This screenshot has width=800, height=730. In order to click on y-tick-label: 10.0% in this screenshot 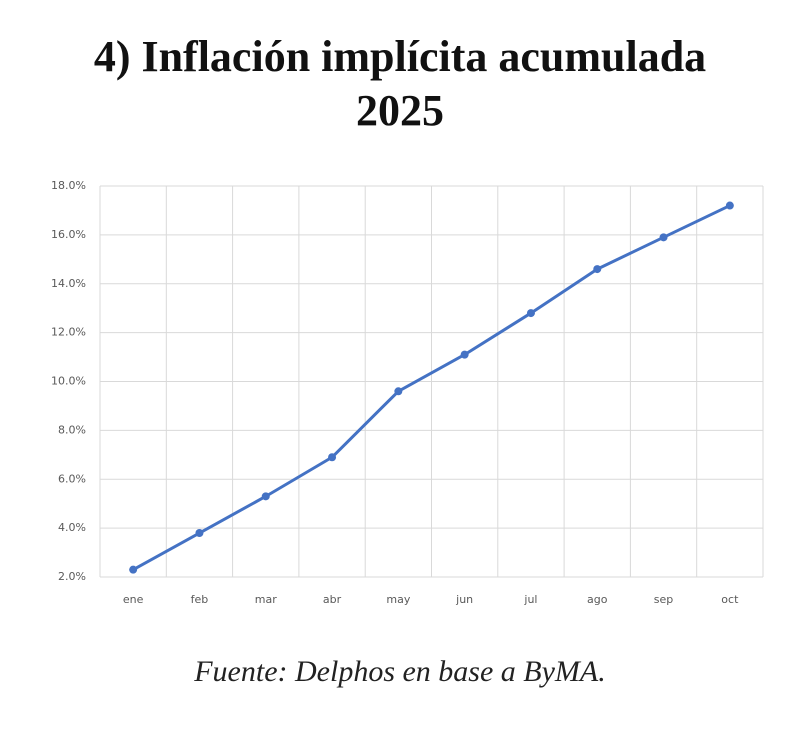, I will do `click(68, 381)`.